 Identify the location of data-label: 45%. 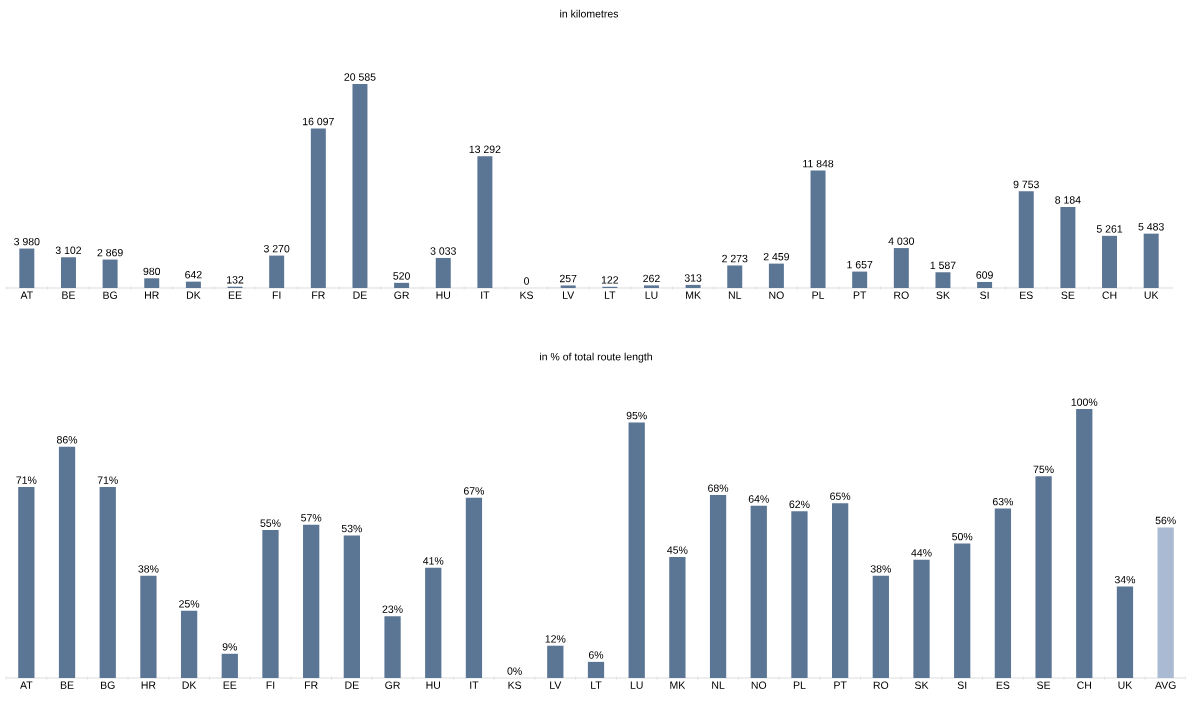
(677, 550).